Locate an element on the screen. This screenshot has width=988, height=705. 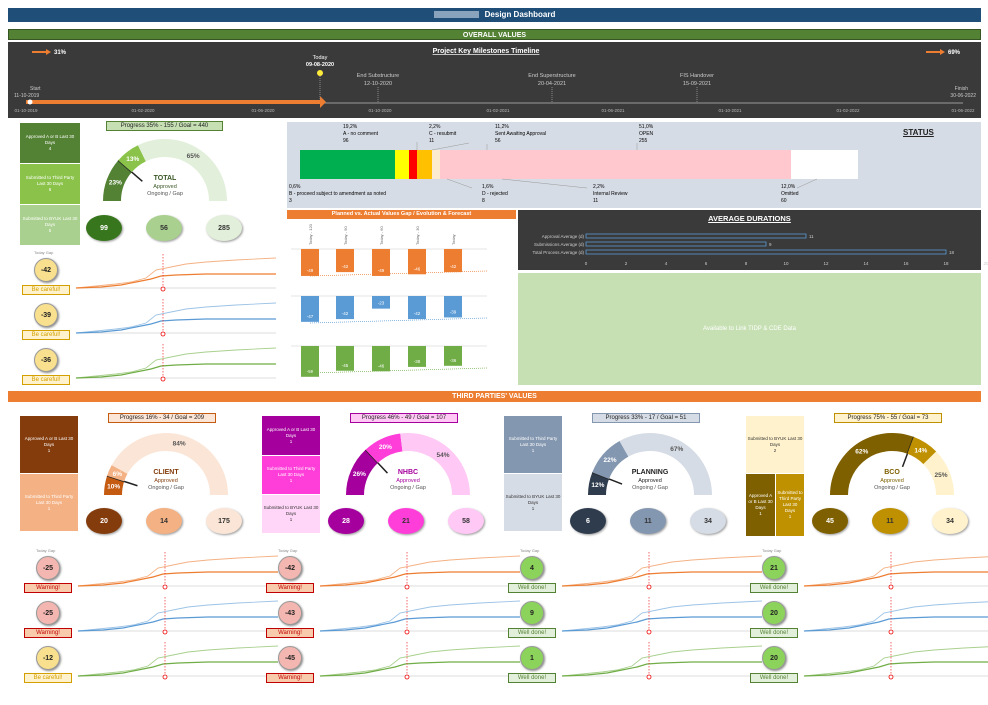
status-bottom-pct: 2,2% is located at coordinates (599, 187).